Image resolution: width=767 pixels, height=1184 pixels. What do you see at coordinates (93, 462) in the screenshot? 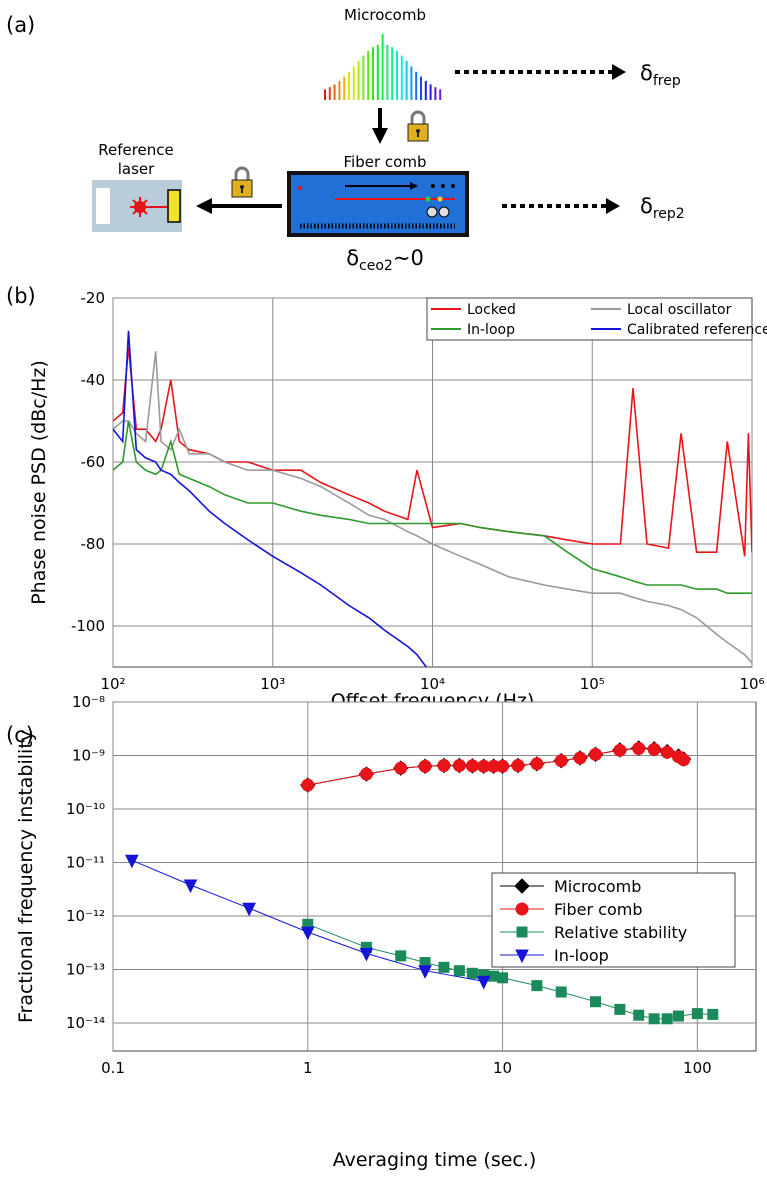
I see `y-tick-label: -60` at bounding box center [93, 462].